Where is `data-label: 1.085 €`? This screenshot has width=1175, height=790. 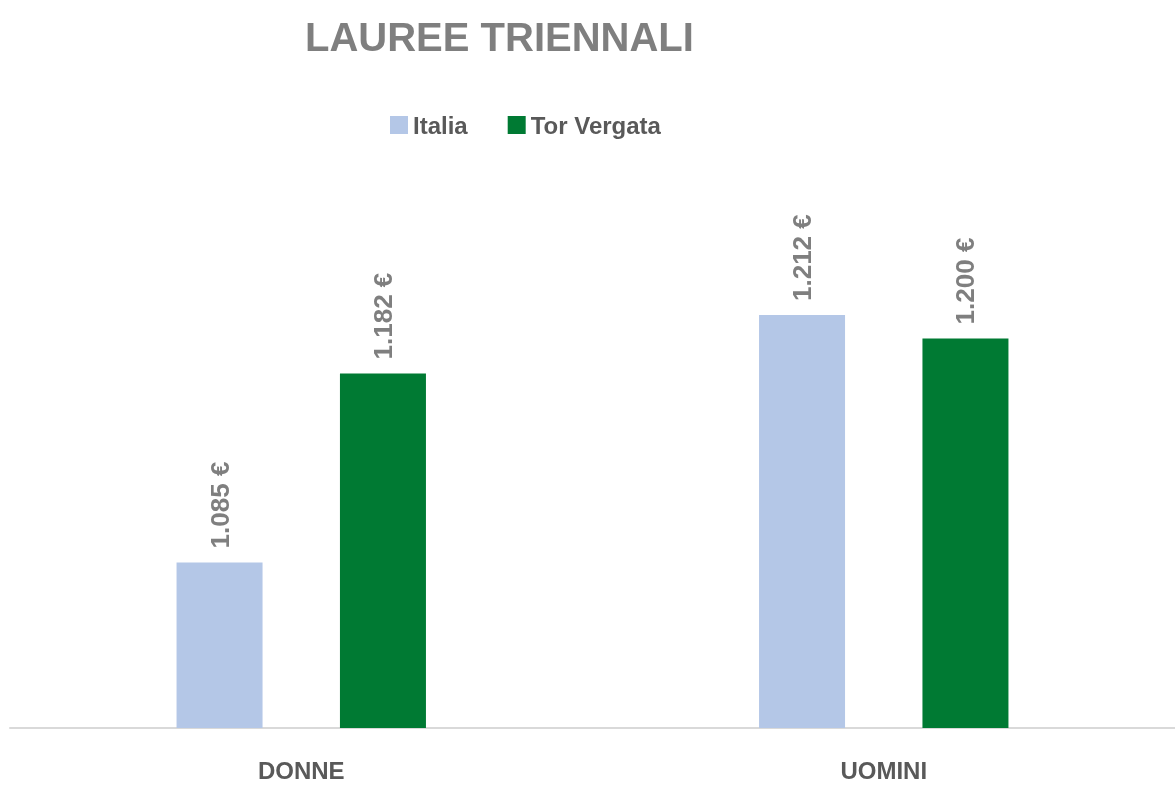 data-label: 1.085 € is located at coordinates (219, 505).